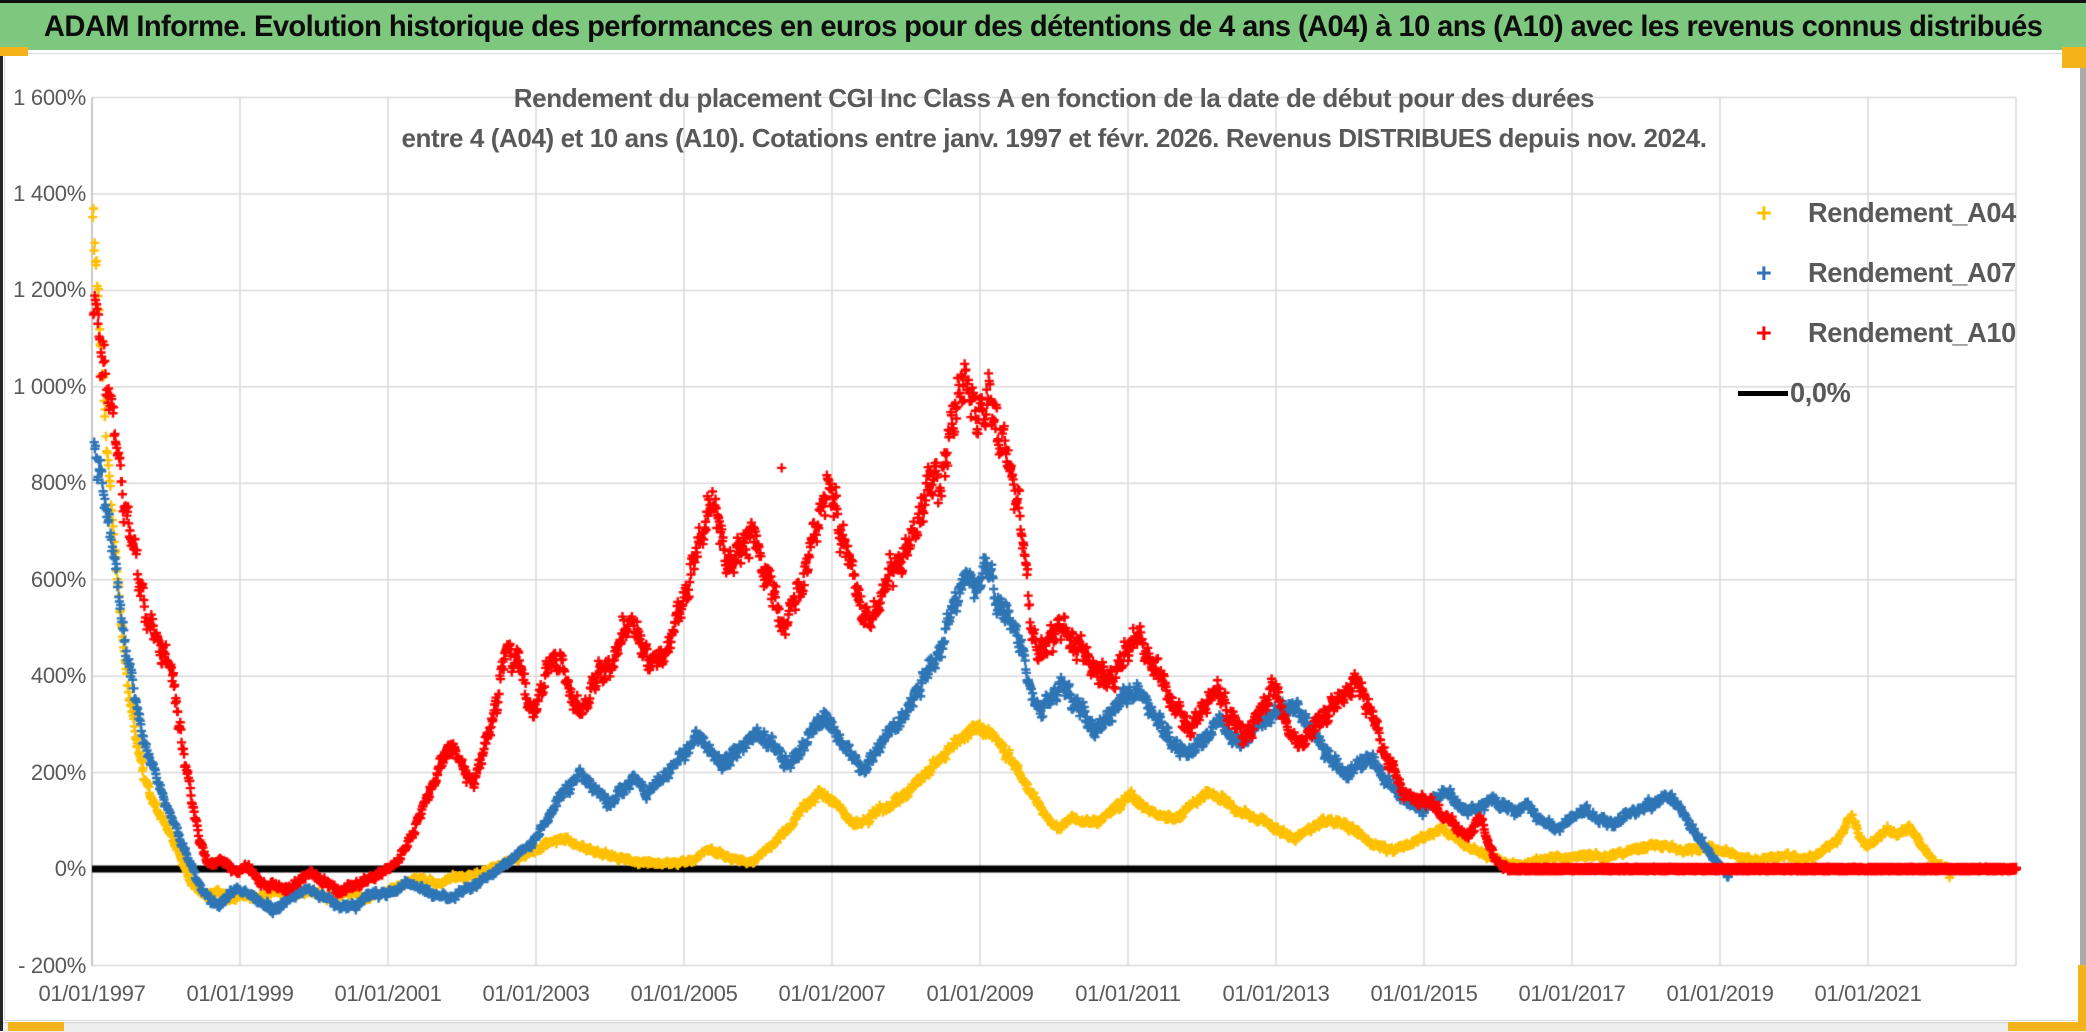 The height and width of the screenshot is (1032, 2086). Describe the element at coordinates (240, 993) in the screenshot. I see `x-axis-tick-label: 01/01/1999` at that location.